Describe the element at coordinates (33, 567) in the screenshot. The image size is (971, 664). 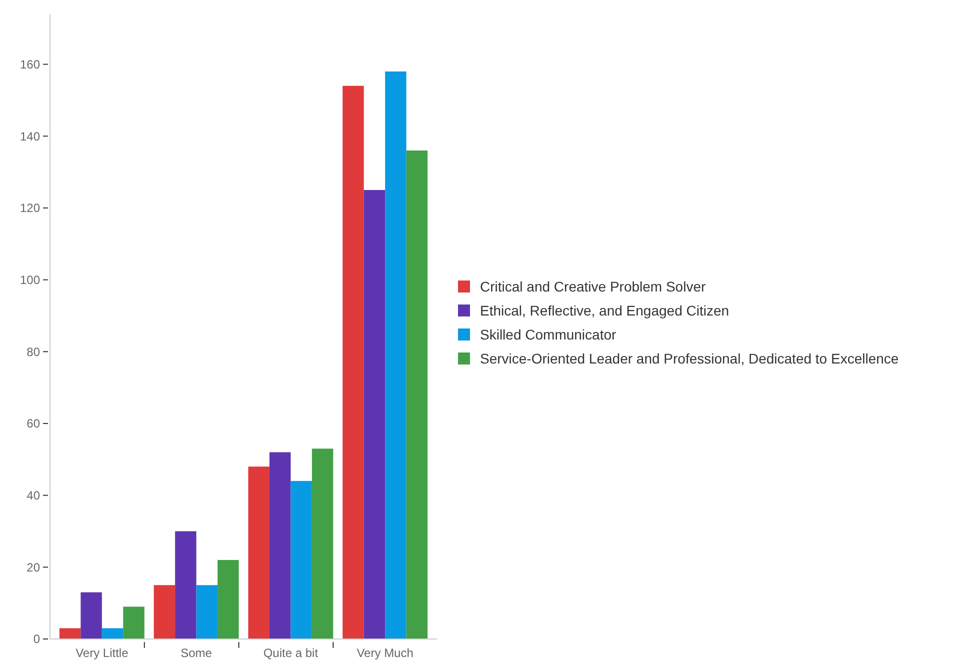
I see `y-tick-label: 20` at that location.